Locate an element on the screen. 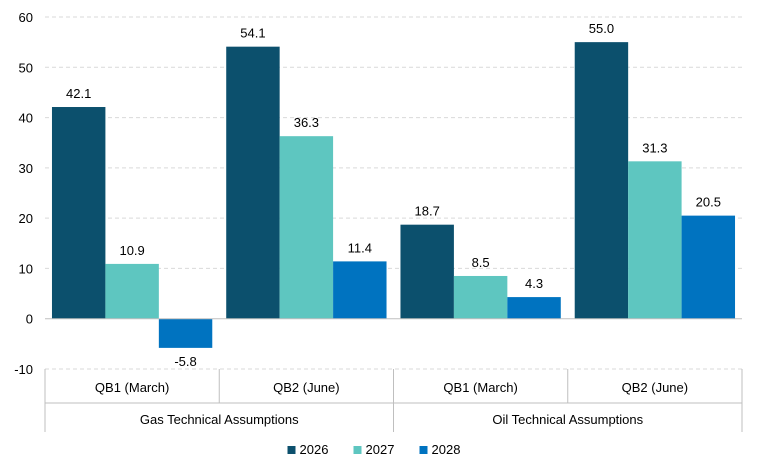 Image resolution: width=757 pixels, height=472 pixels. y-tick-label: 60 is located at coordinates (26, 17).